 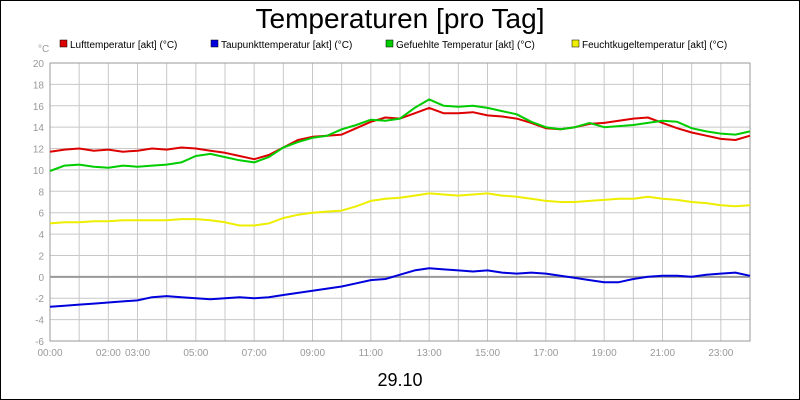 I want to click on x-tick-label: 09:00, so click(x=312, y=353).